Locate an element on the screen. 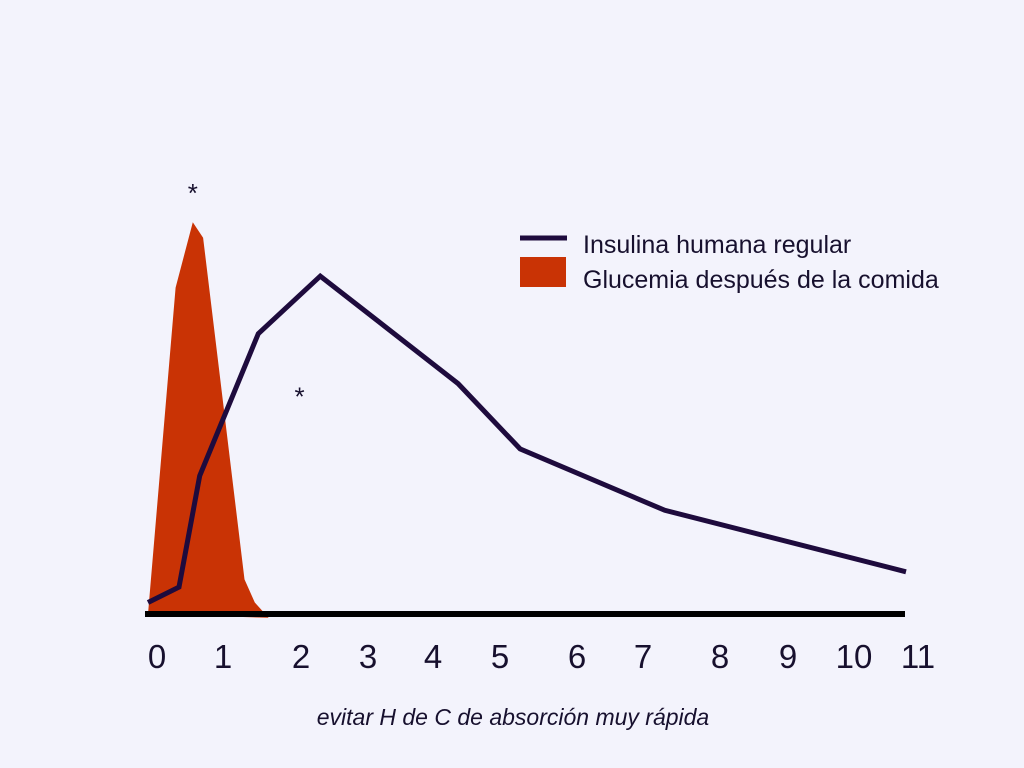 This screenshot has width=1024, height=768. x-tick-label-2: 2 is located at coordinates (301, 656).